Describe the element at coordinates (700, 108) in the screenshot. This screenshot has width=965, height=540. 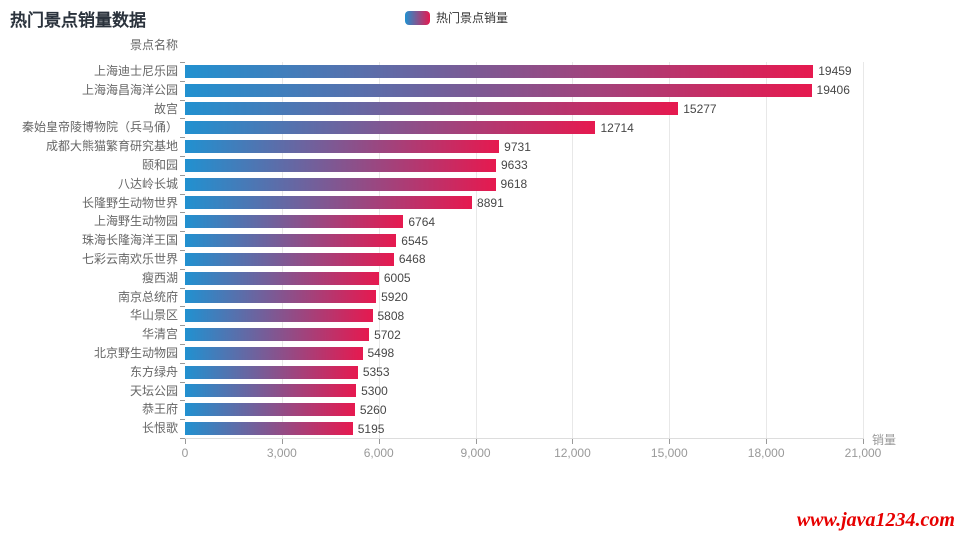
I see `value-label: 15277` at that location.